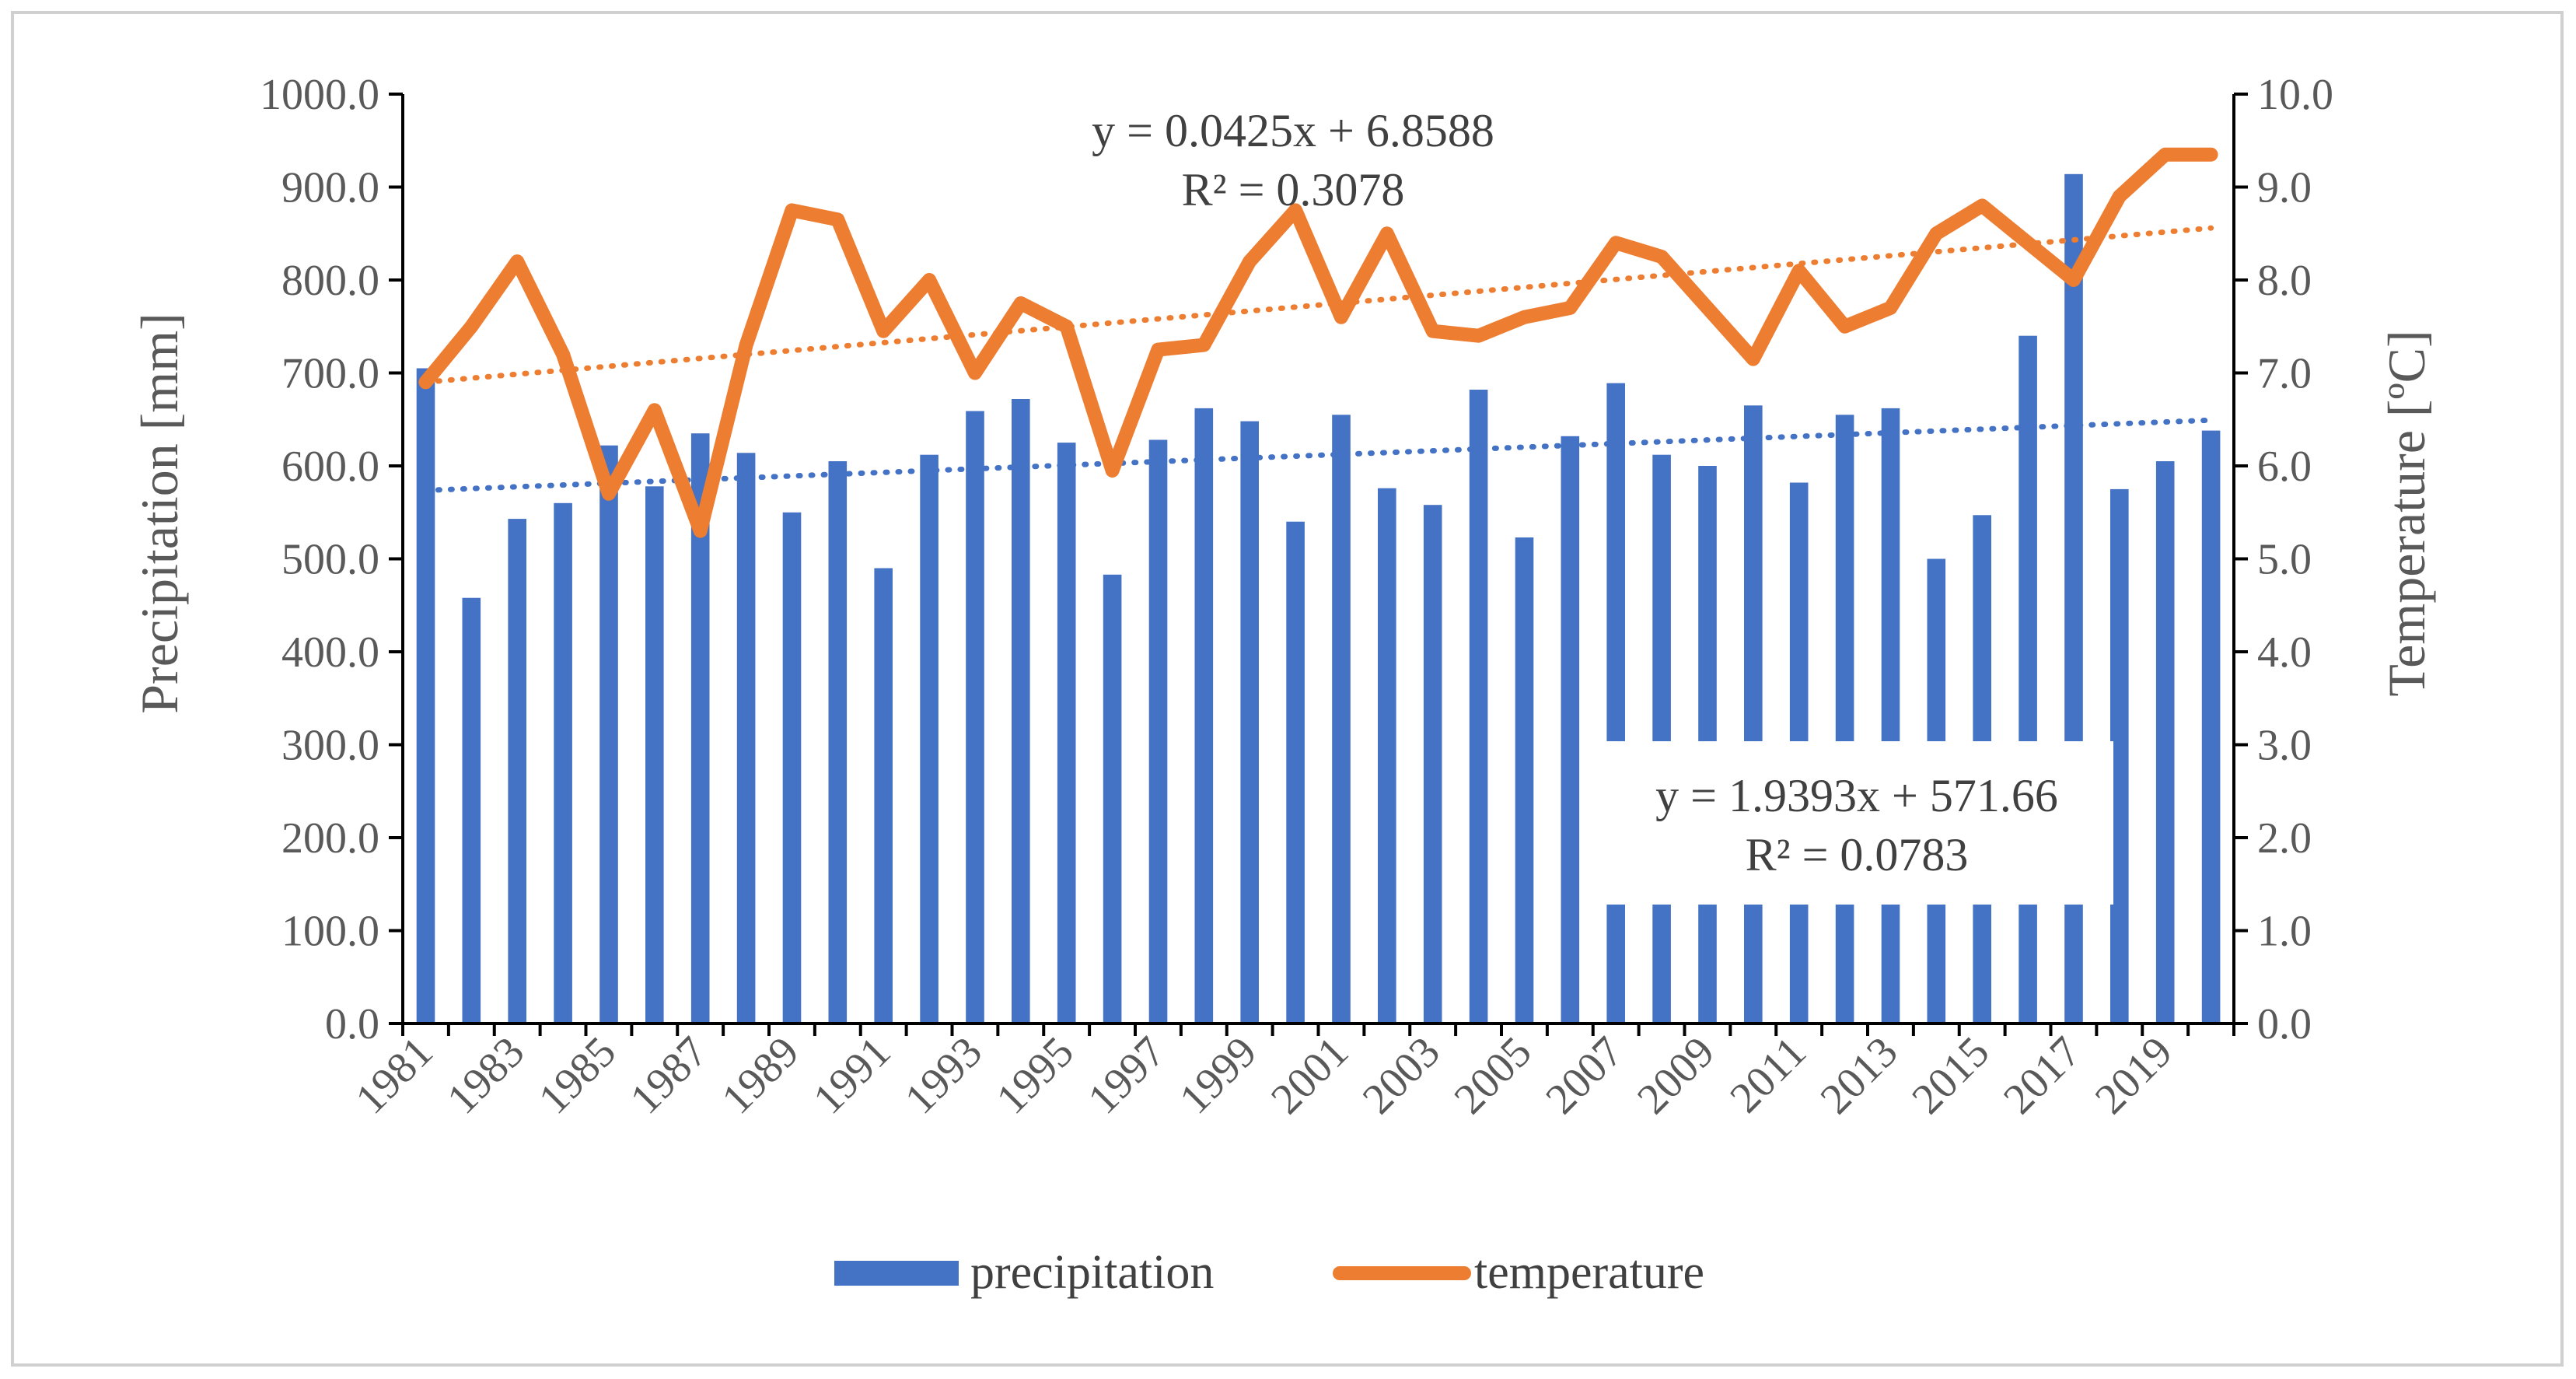 The image size is (2576, 1379). I want to click on y-right-tick-label: 7.0, so click(2284, 374).